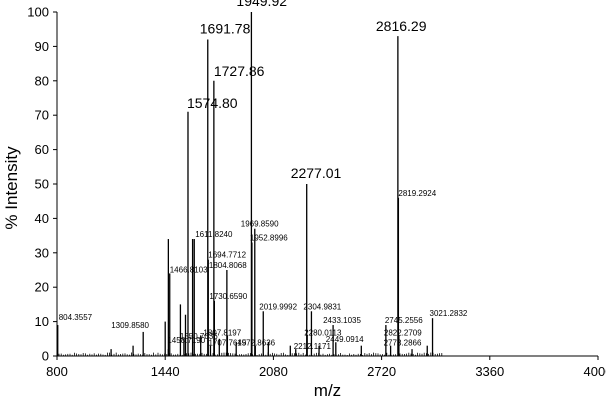  What do you see at coordinates (11, 188) in the screenshot?
I see `y-axis-title: % Intensity` at bounding box center [11, 188].